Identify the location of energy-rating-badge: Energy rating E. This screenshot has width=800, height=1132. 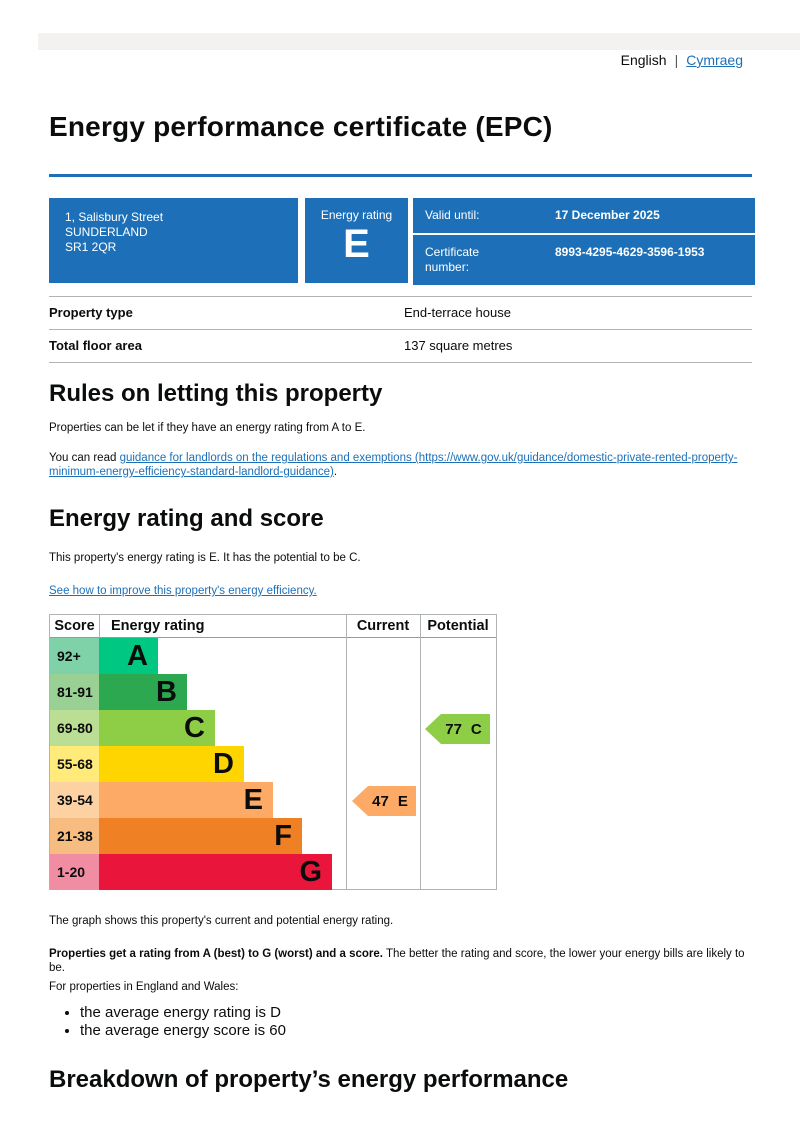
(356, 240).